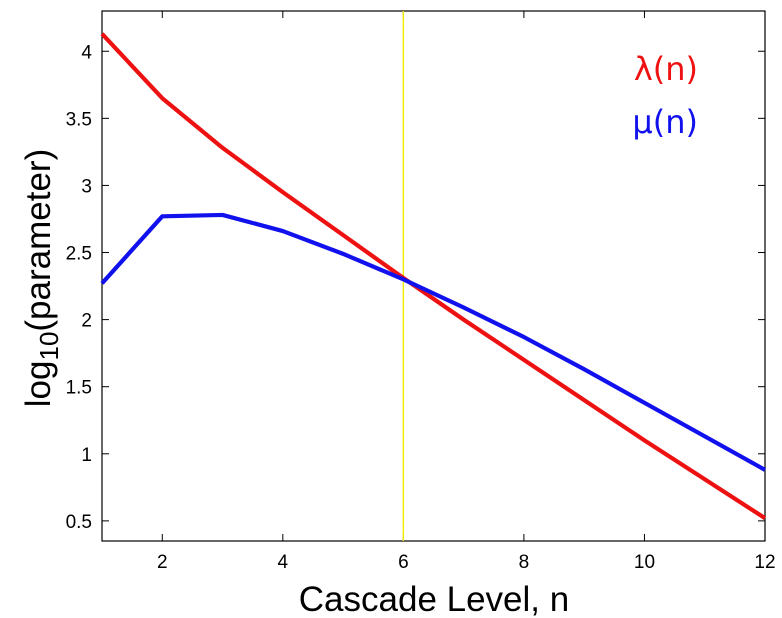  Describe the element at coordinates (49, 346) in the screenshot. I see `y-axis-label-subscript: 10` at that location.